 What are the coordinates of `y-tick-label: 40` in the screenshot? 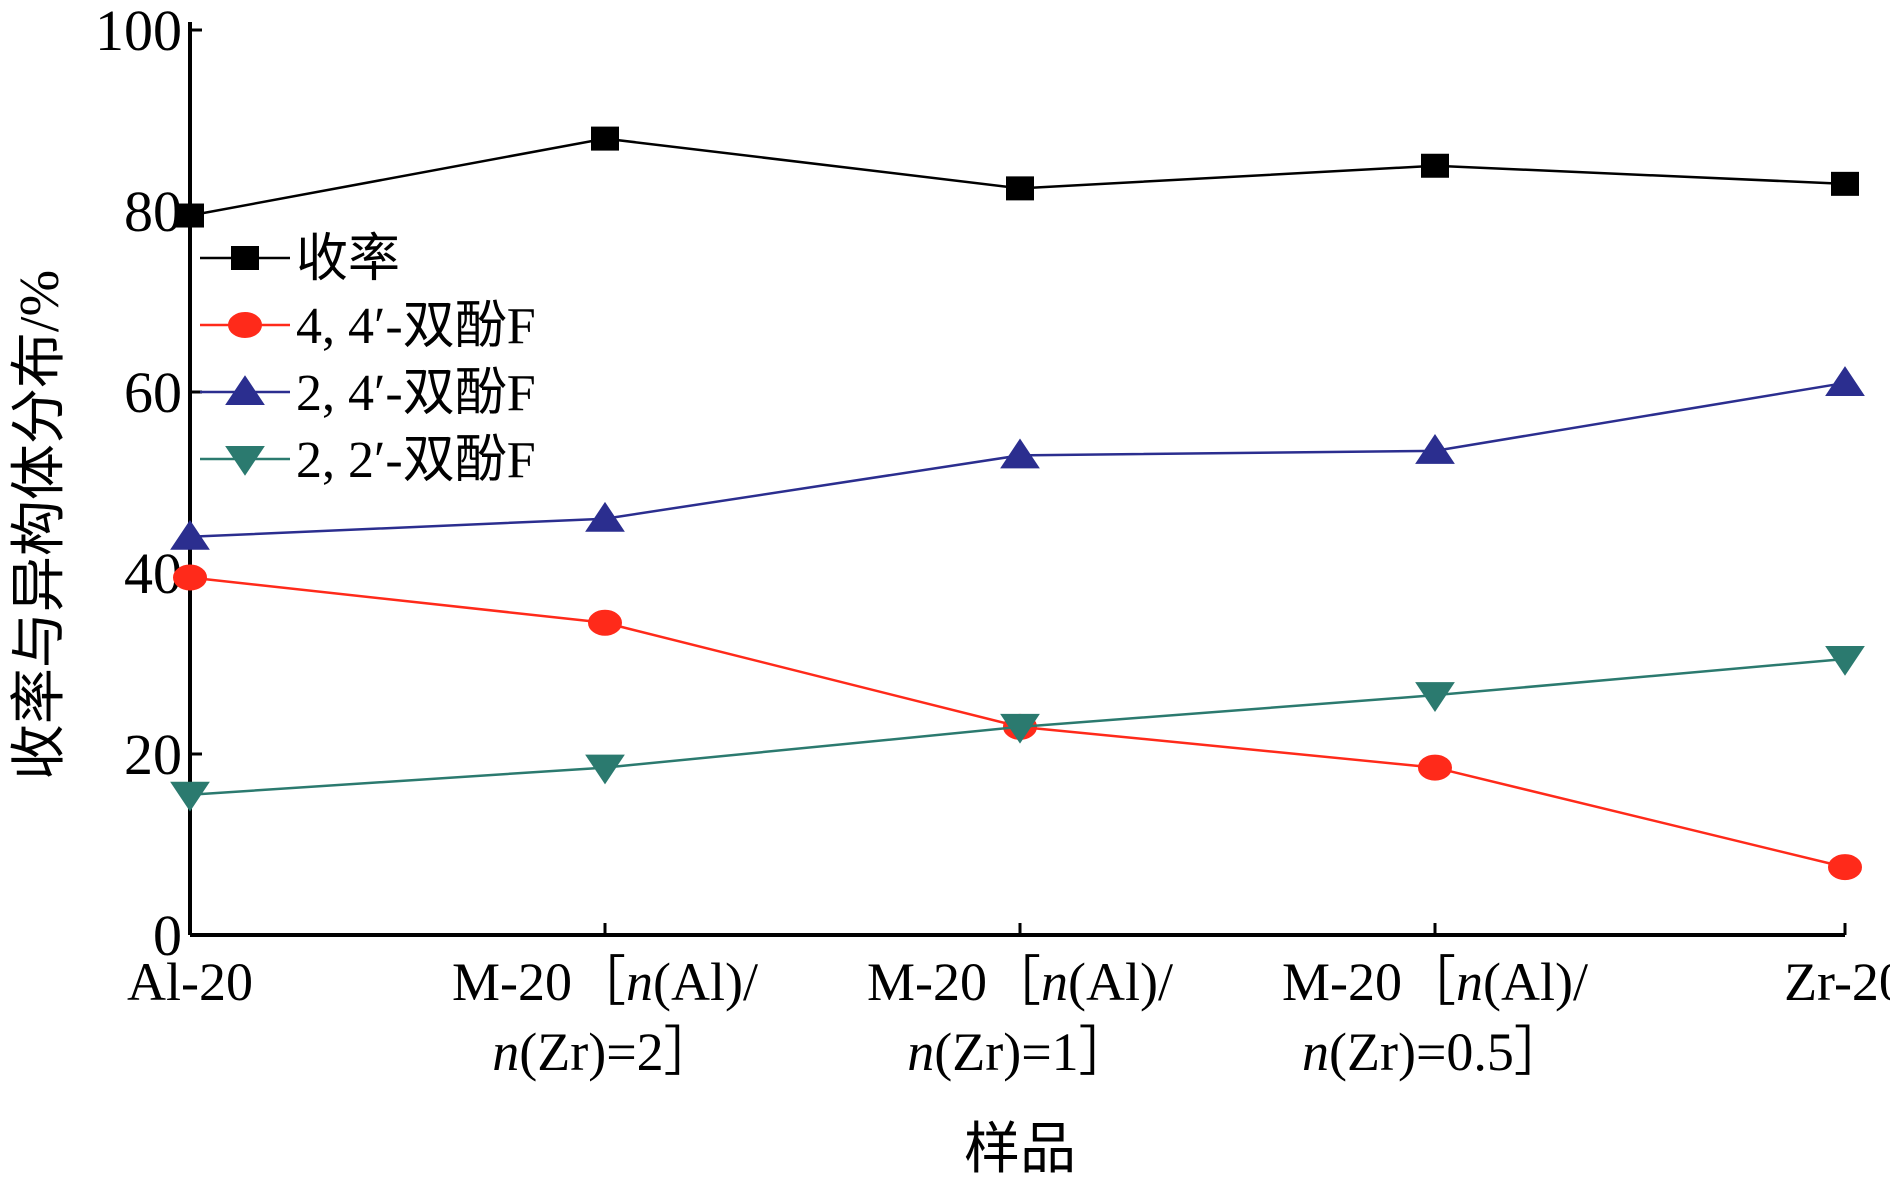 It's located at (153, 573).